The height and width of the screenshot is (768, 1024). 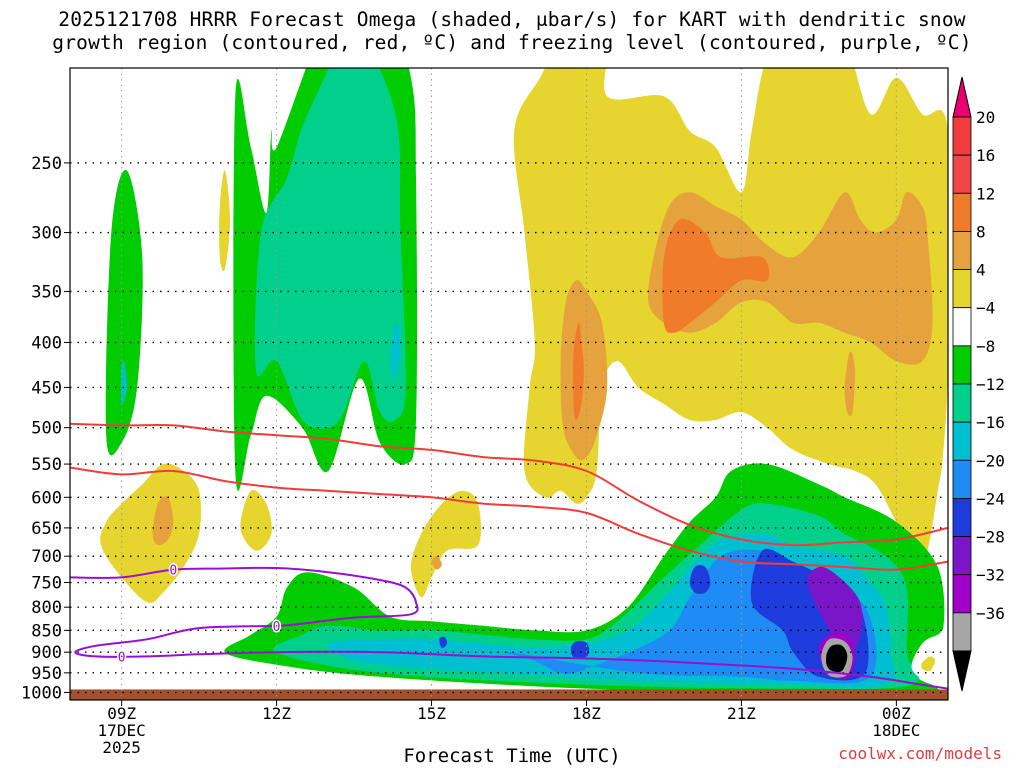 I want to click on colorbar-label: 8, so click(x=981, y=231).